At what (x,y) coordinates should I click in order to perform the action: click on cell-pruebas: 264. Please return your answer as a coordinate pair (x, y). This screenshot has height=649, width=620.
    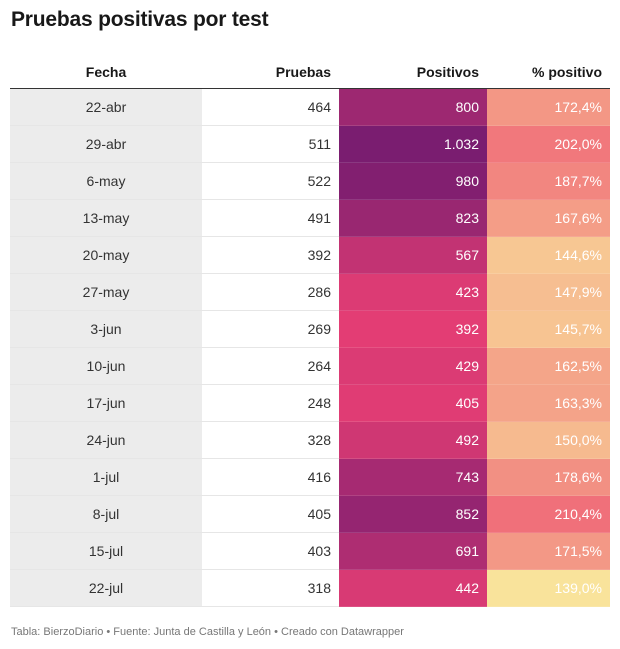
    Looking at the image, I should click on (270, 366).